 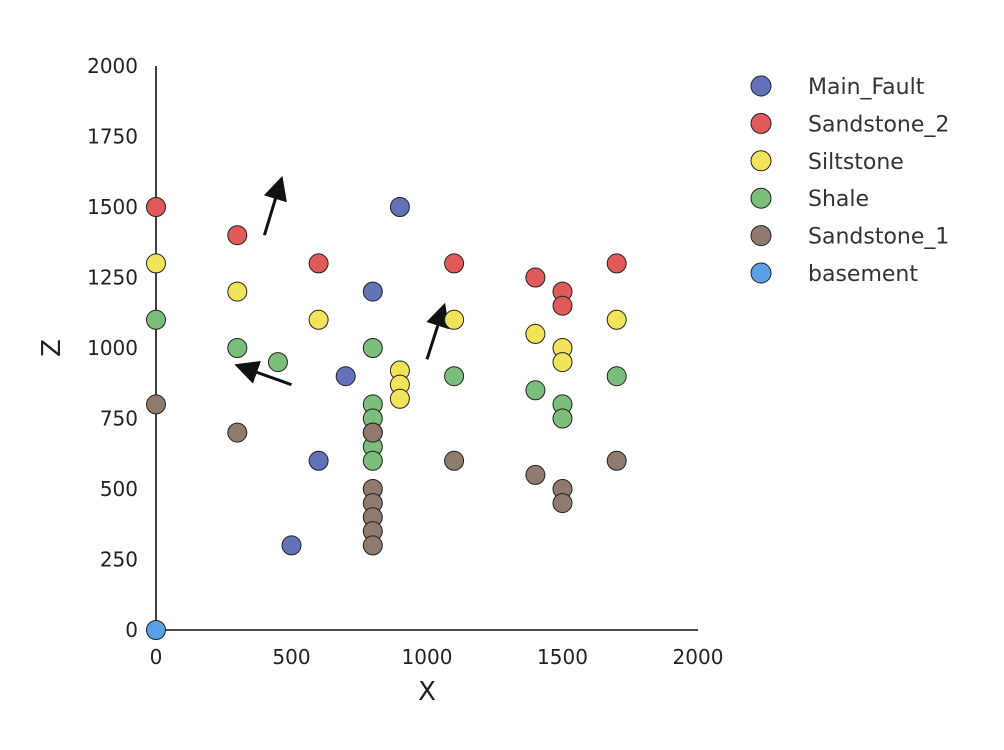 I want to click on x-tick-labels: 0 500 1000 1500 2000, so click(x=437, y=657).